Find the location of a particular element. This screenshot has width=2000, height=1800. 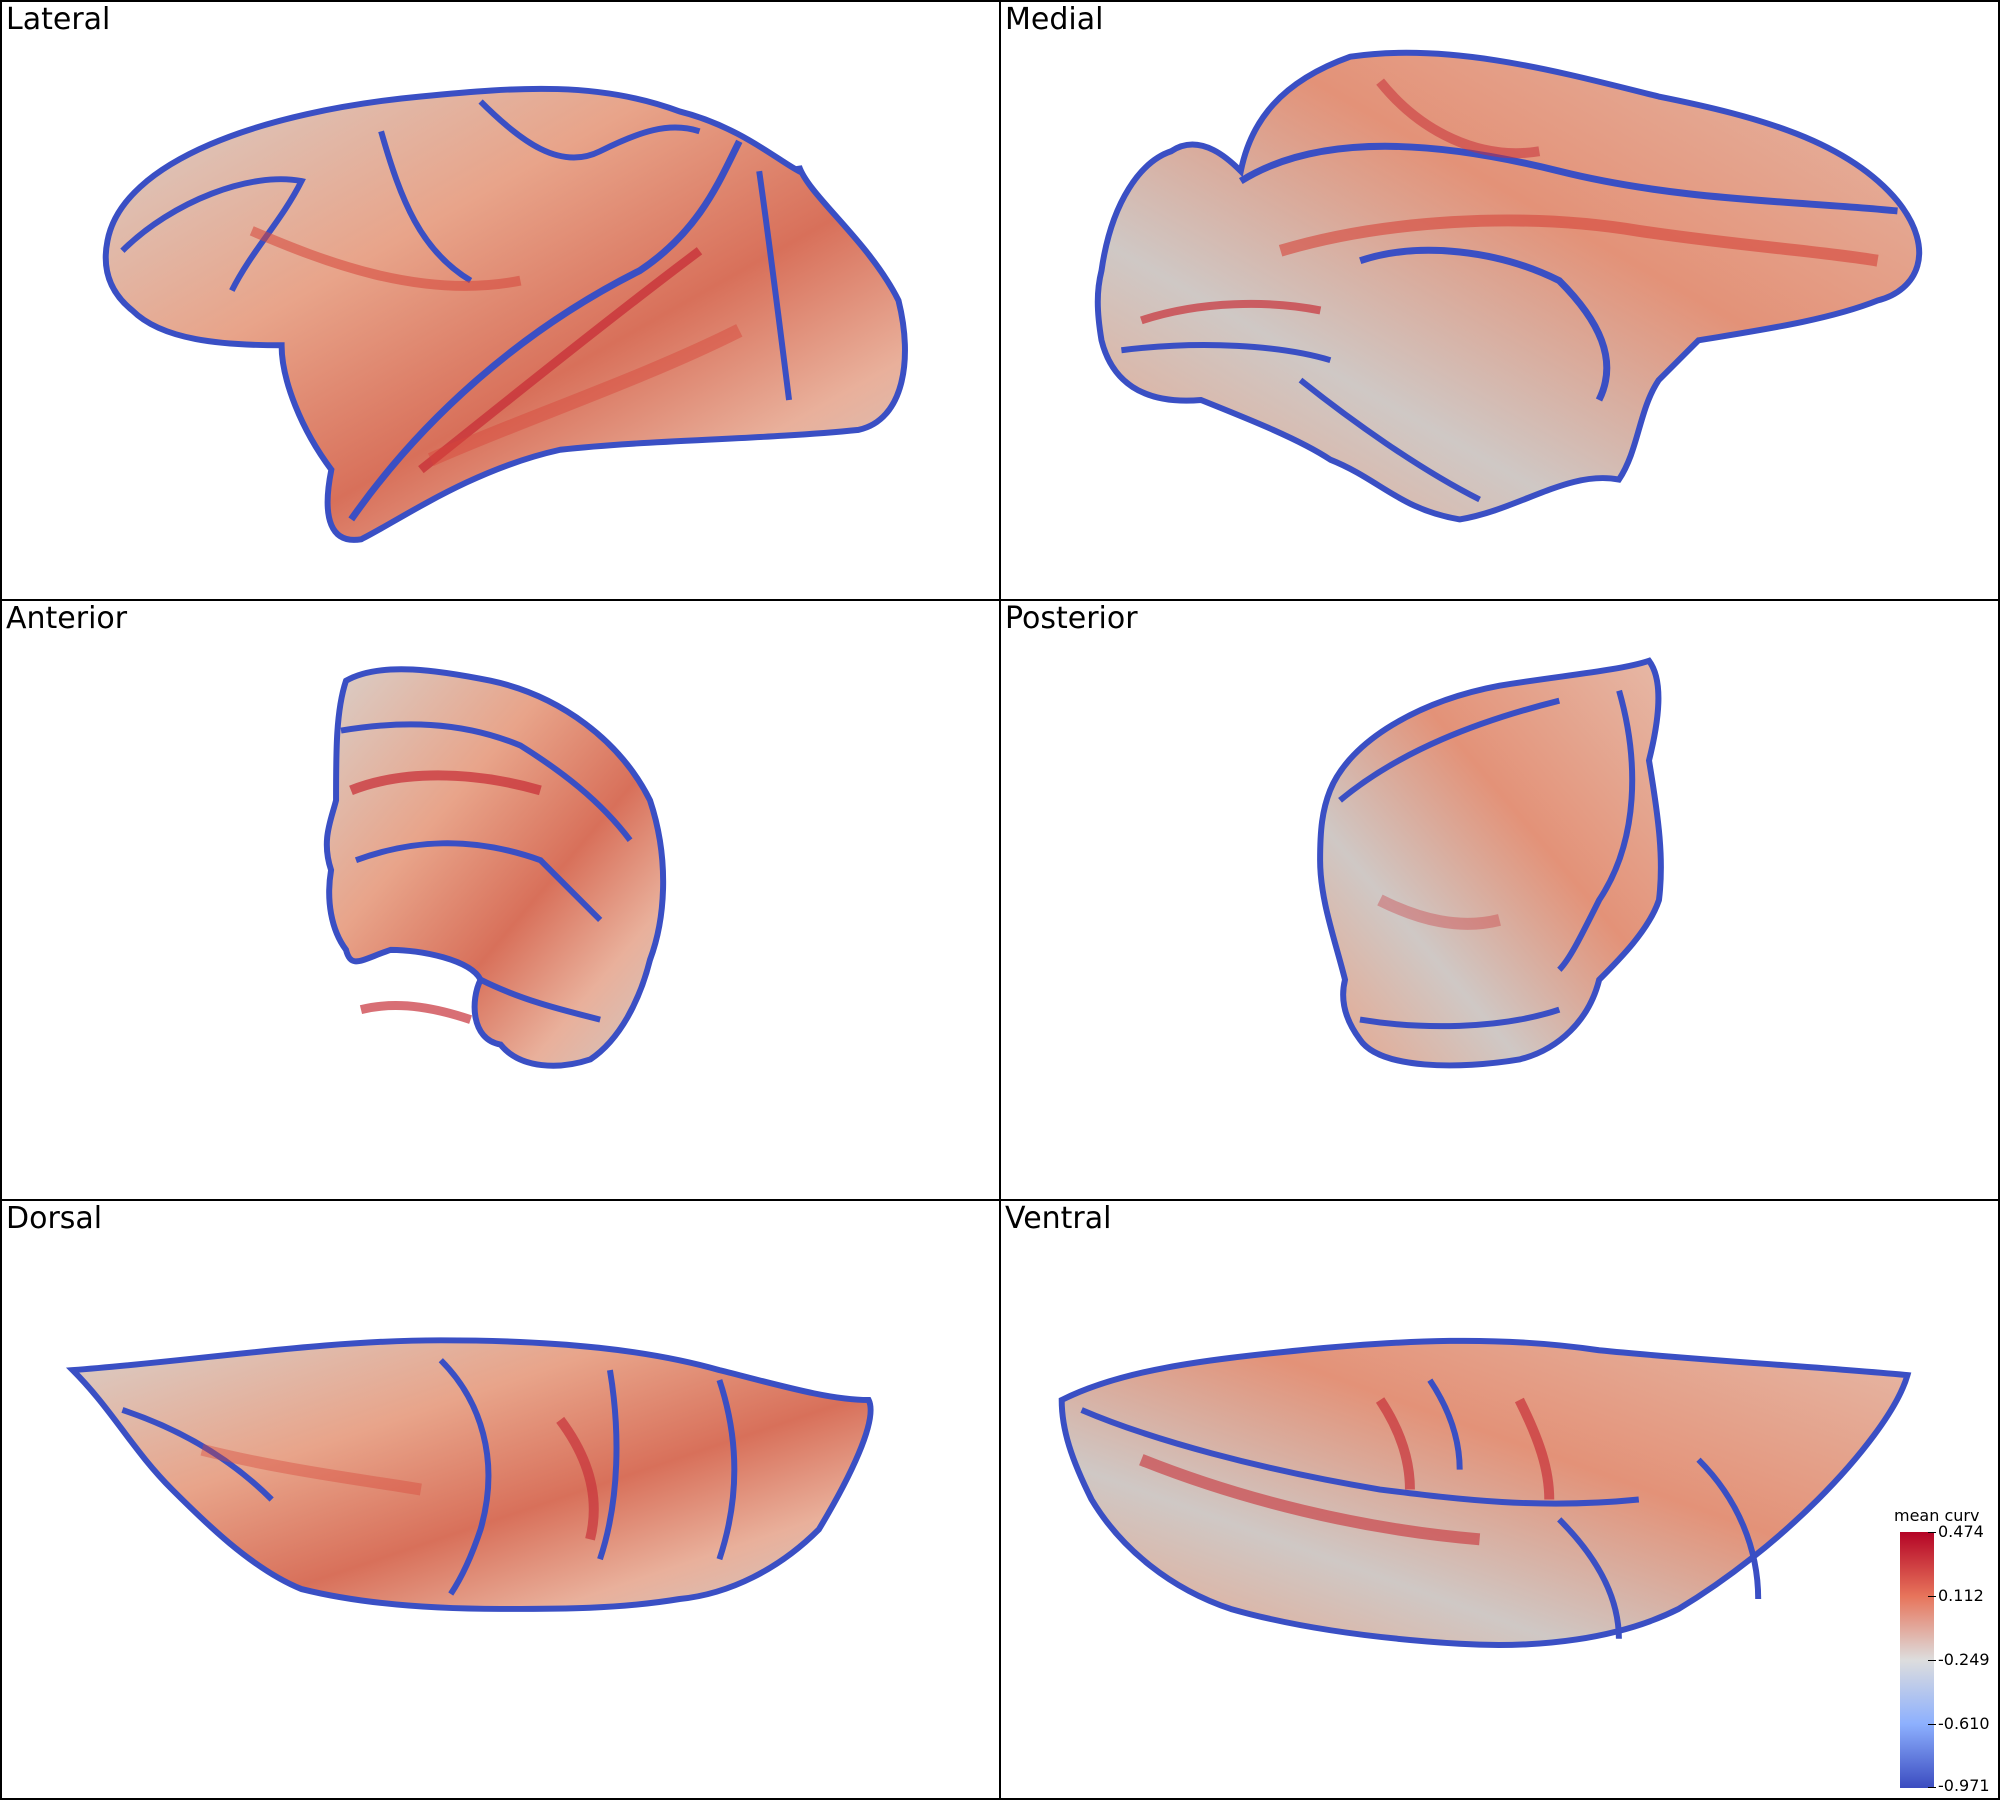

colorbar-tick-label: 0.474 is located at coordinates (1961, 1531).